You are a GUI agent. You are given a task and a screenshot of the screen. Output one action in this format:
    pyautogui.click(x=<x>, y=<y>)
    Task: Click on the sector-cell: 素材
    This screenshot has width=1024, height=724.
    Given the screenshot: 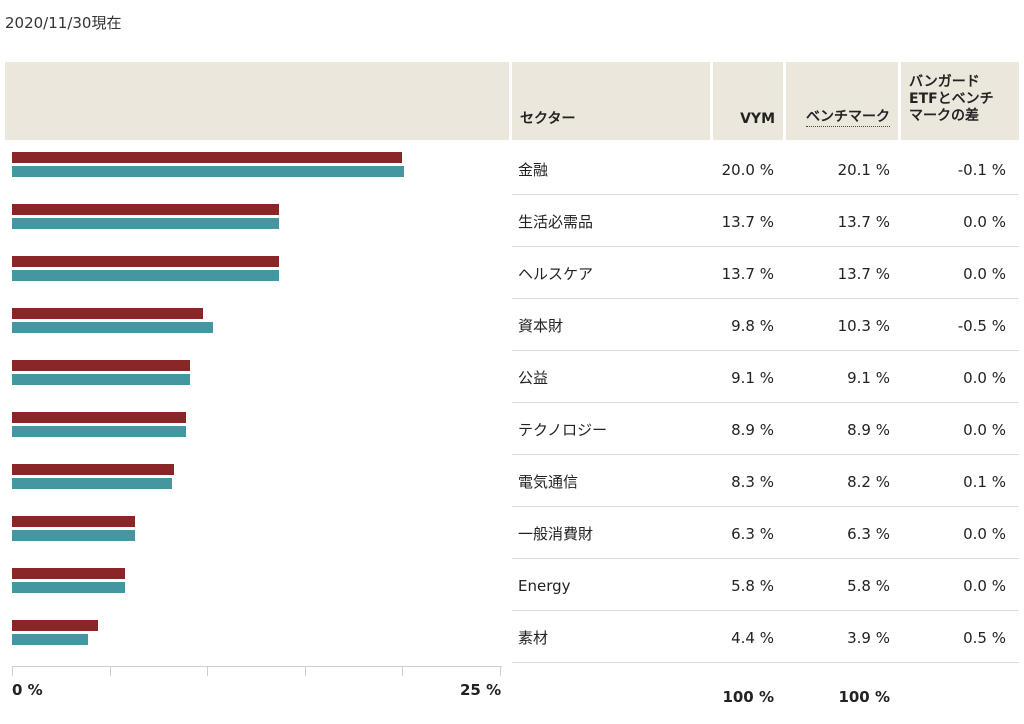 What is the action you would take?
    pyautogui.click(x=533, y=638)
    